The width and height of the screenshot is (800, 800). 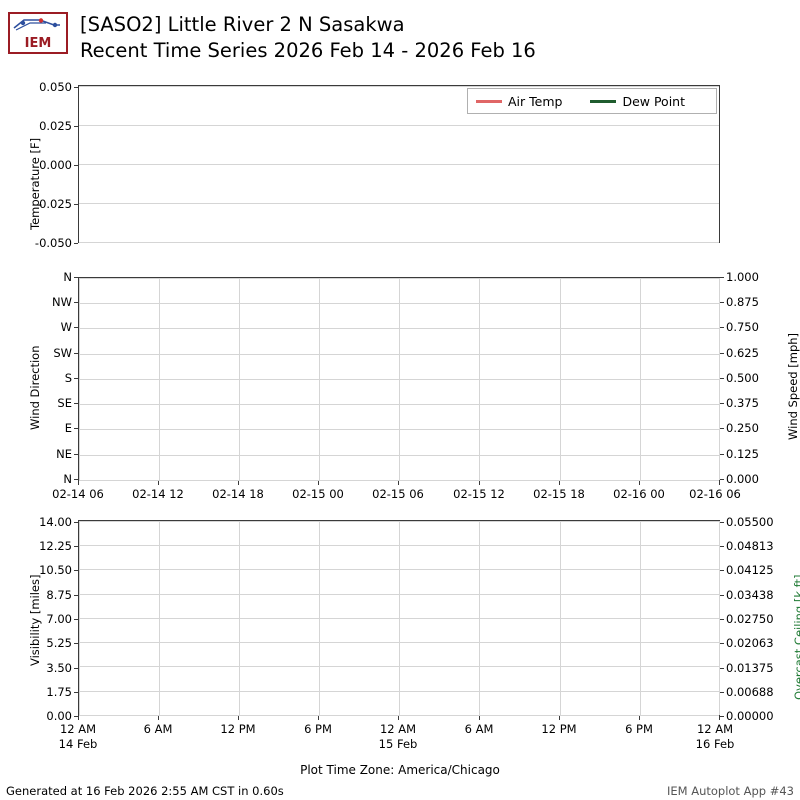 What do you see at coordinates (742, 428) in the screenshot?
I see `wind-speed-ytick: 0.250` at bounding box center [742, 428].